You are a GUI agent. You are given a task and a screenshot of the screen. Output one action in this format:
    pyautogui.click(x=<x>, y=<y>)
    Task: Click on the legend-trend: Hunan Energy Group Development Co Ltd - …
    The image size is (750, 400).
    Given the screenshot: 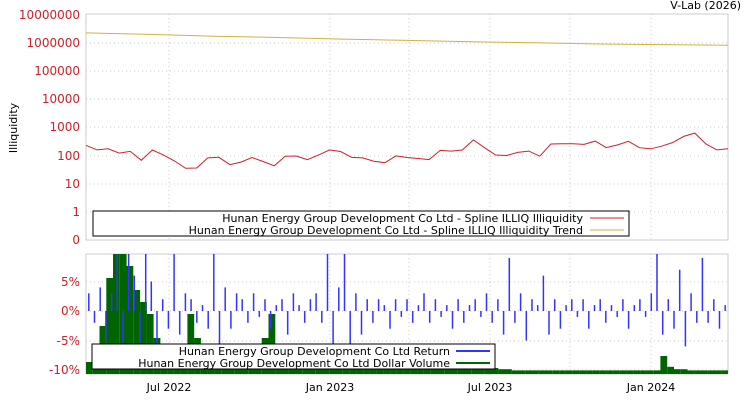 What is the action you would take?
    pyautogui.click(x=386, y=230)
    